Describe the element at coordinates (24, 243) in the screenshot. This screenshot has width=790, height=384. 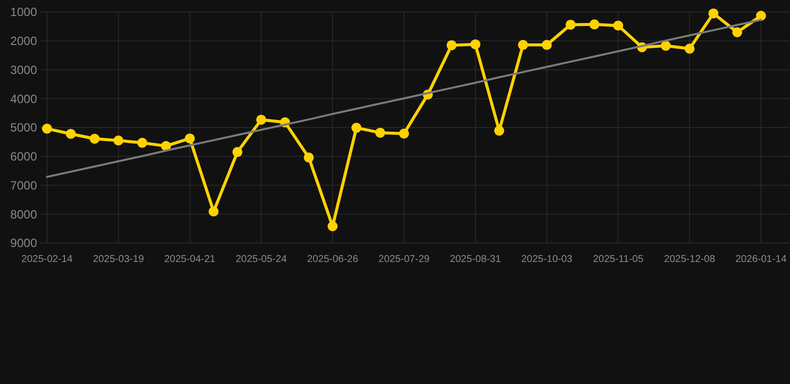
I see `y-tick-label: 9000` at that location.